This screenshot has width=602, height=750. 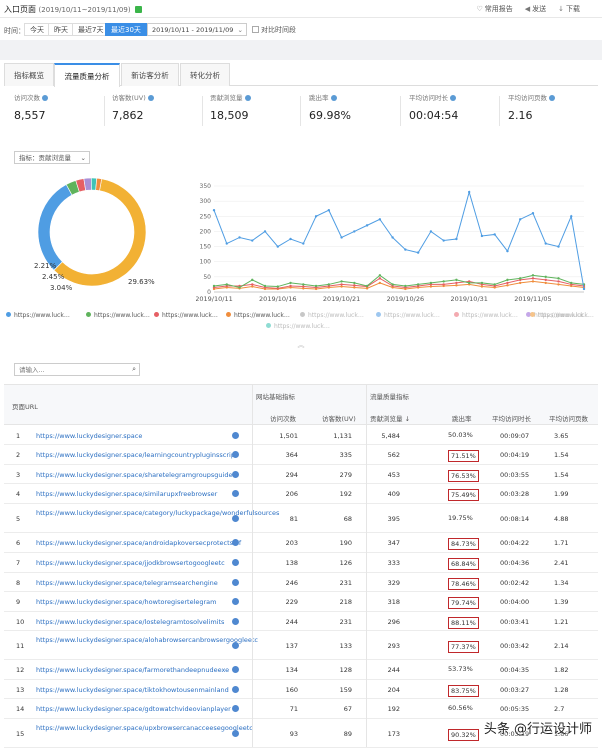 I want to click on time-yesterday-button: 昨天, so click(x=61, y=29).